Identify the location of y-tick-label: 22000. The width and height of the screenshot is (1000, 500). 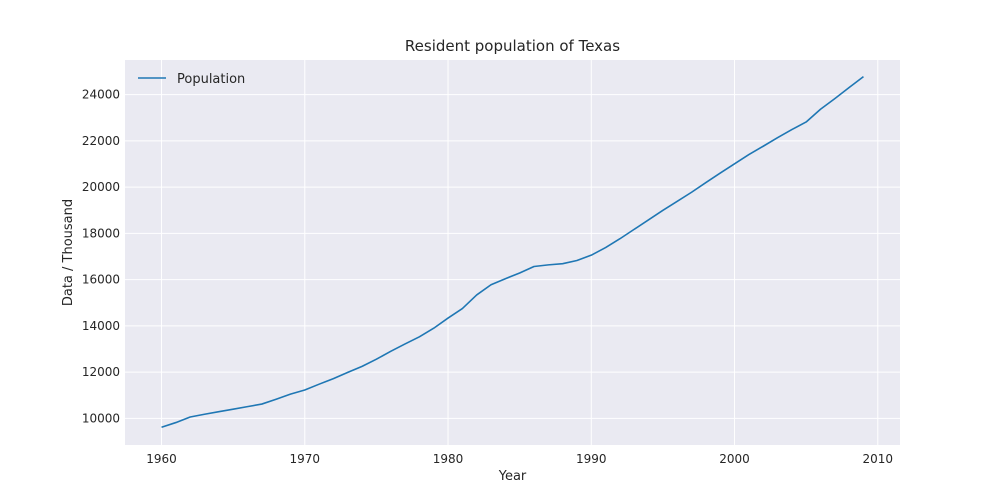
(101, 141).